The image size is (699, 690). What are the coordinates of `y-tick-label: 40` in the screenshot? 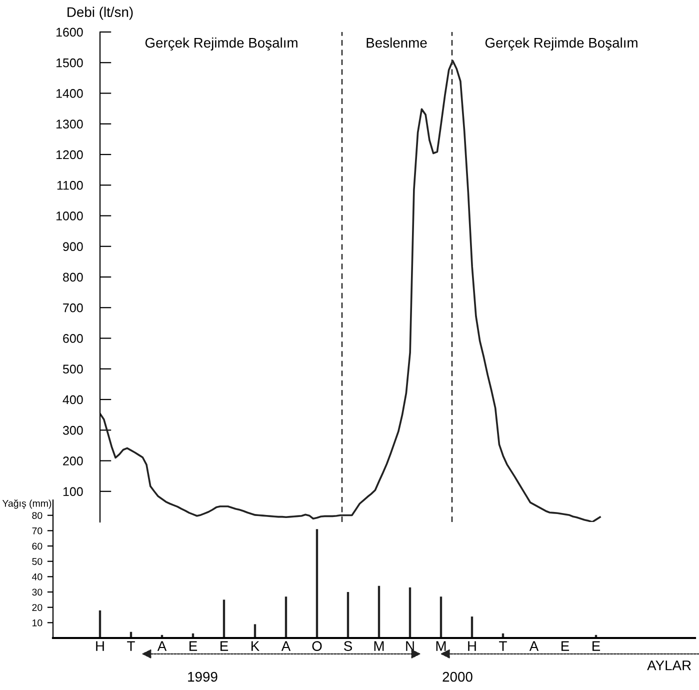 It's located at (37, 576).